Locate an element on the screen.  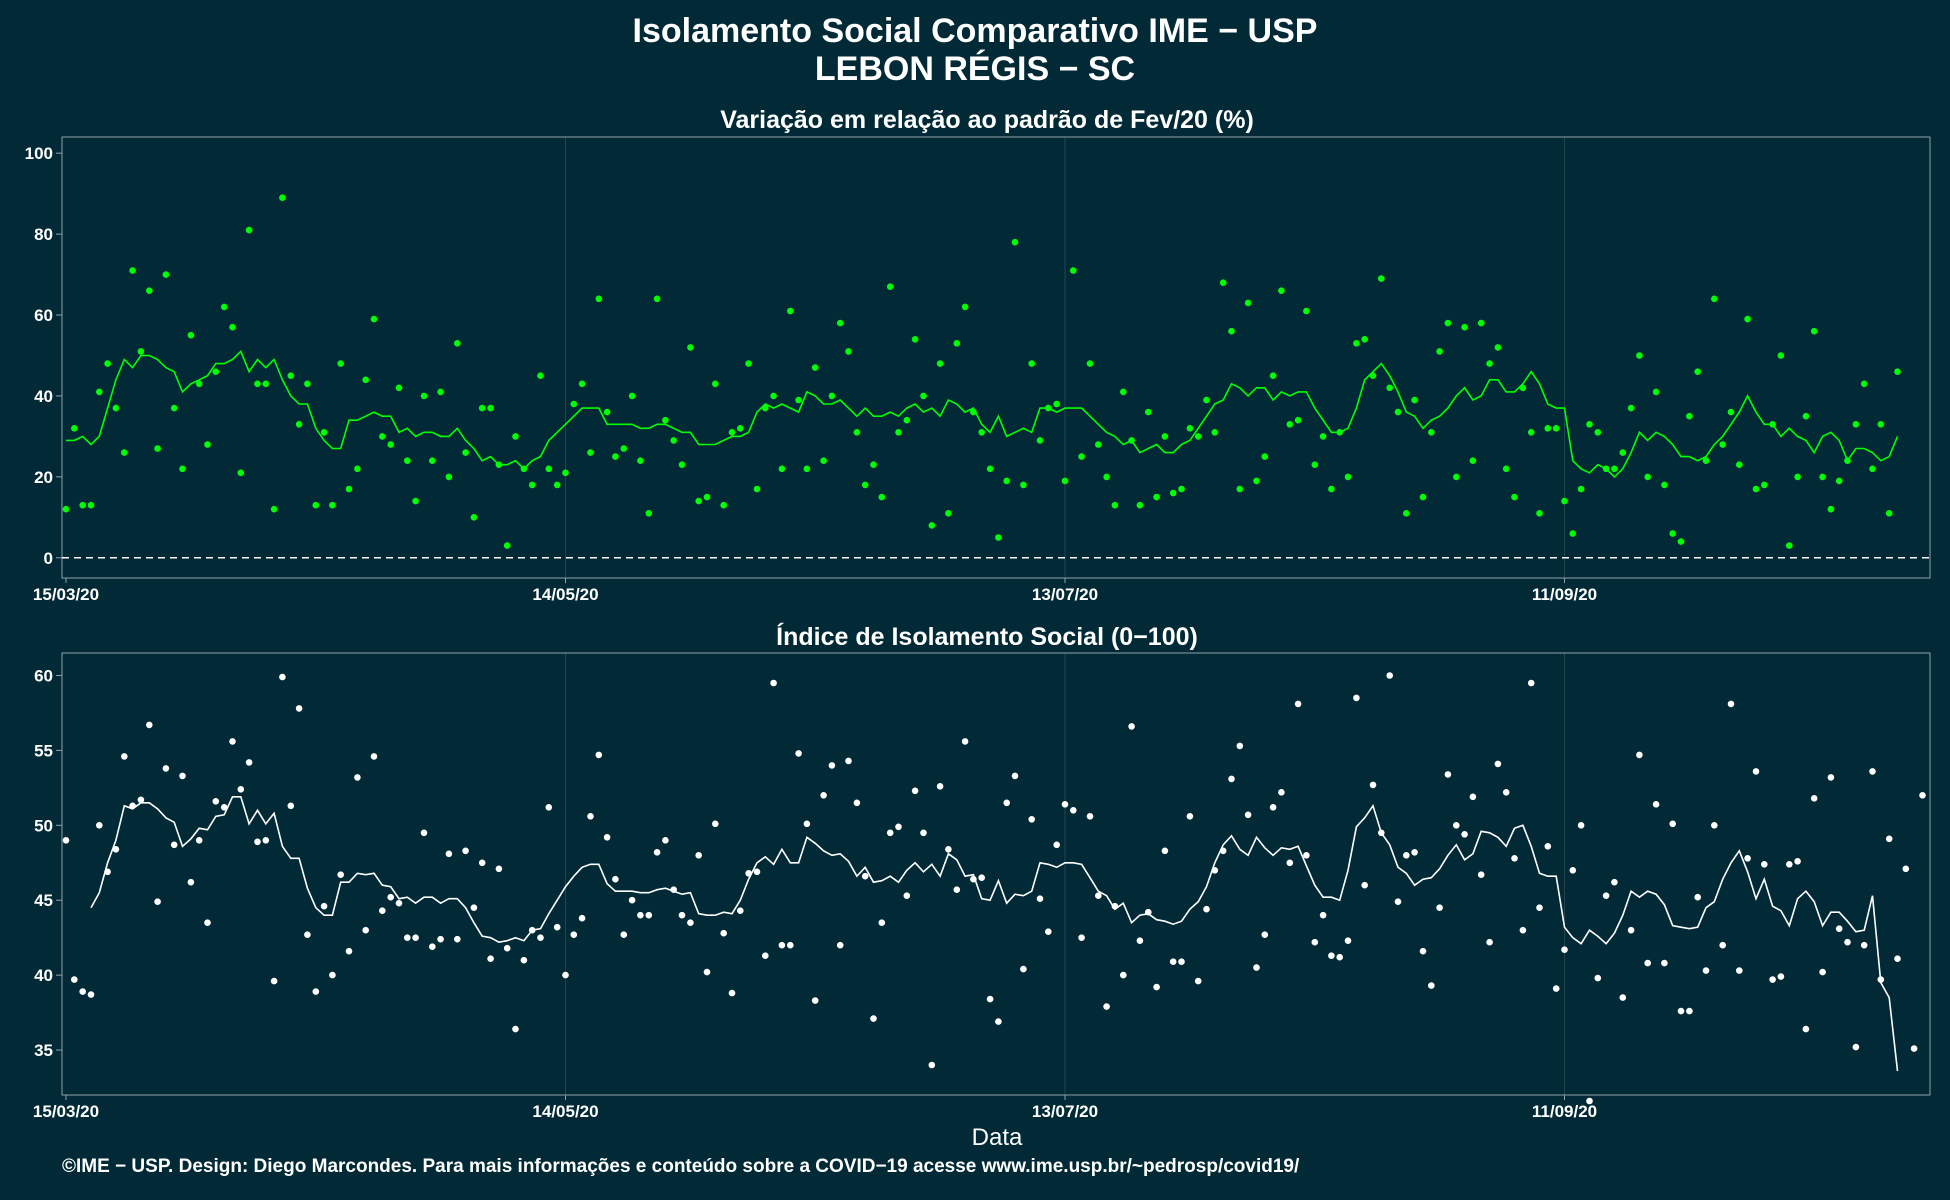
top-moving-average-line is located at coordinates (982, 414).